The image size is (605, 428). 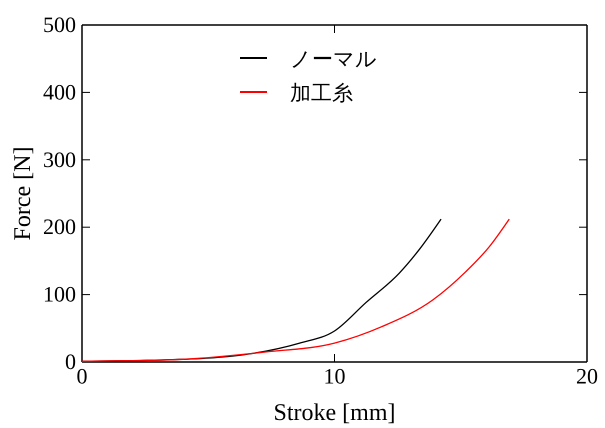 What do you see at coordinates (59, 91) in the screenshot?
I see `y-tick-label: 400` at bounding box center [59, 91].